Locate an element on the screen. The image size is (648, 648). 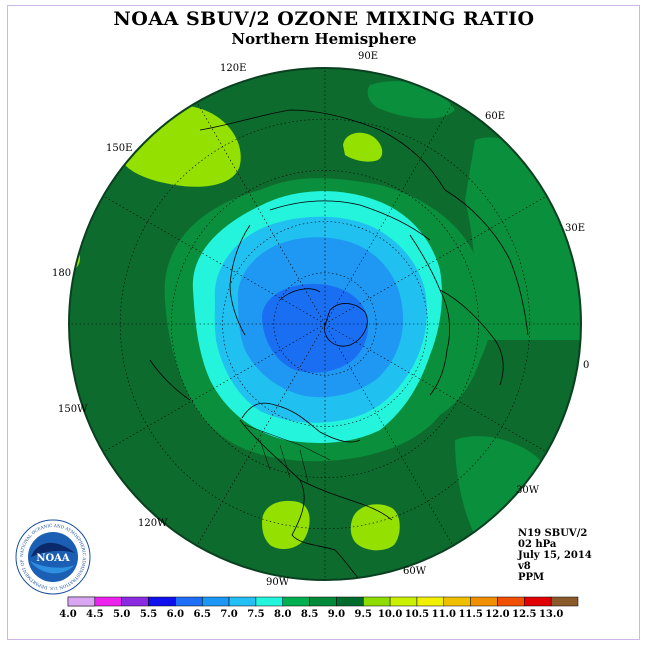
colorbar-tick-label: 6.5 is located at coordinates (202, 614).